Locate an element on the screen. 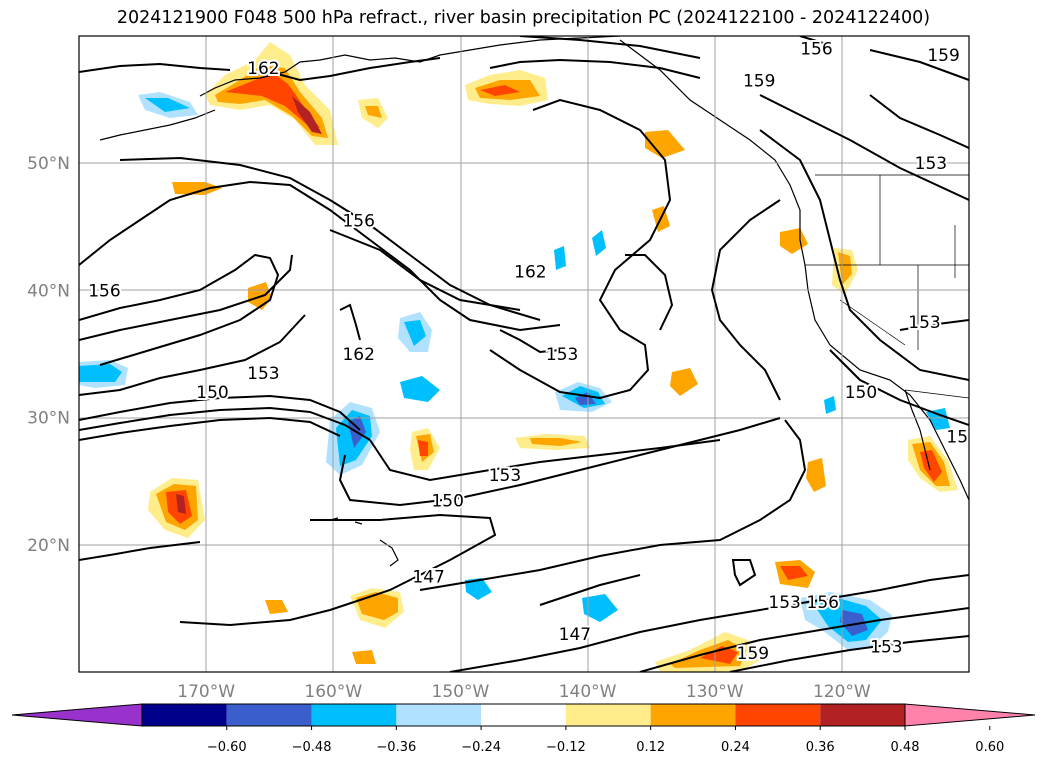 This screenshot has width=1047, height=765. coastline-aleutians is located at coordinates (157, 125).